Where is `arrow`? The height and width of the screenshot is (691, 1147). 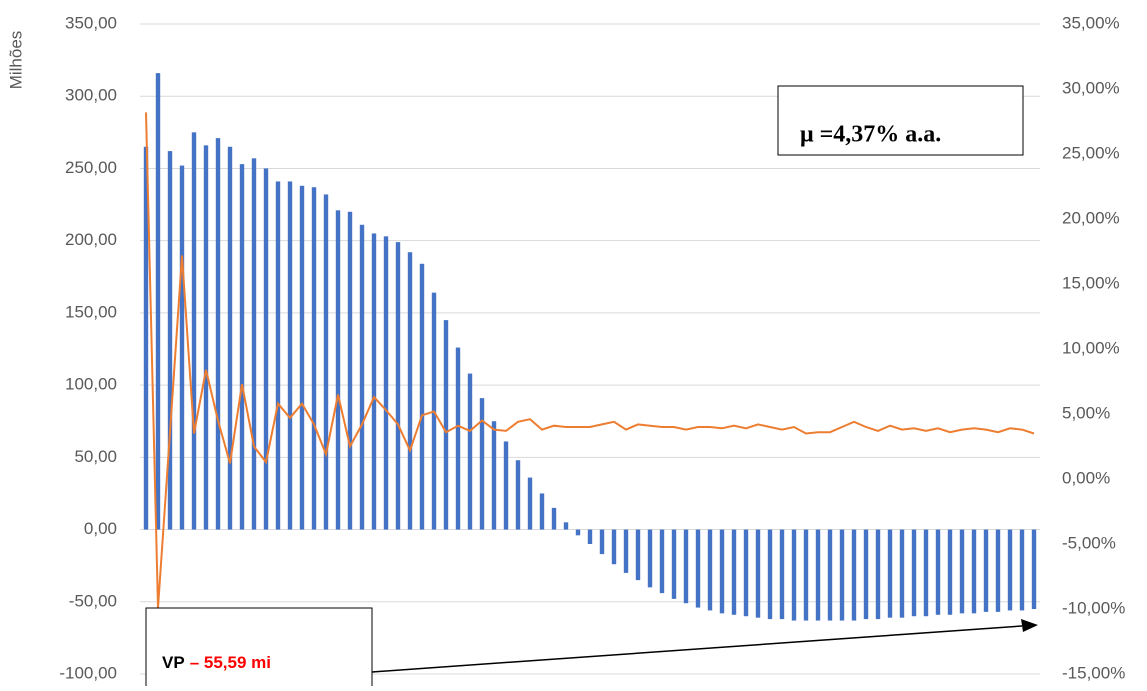 arrow is located at coordinates (697, 649).